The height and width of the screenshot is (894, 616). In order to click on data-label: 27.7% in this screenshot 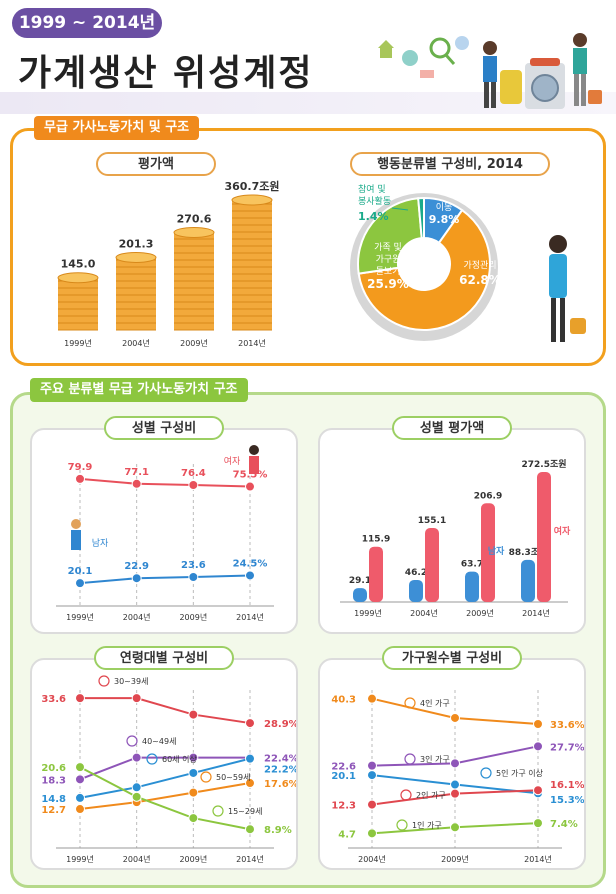, I will do `click(567, 747)`.